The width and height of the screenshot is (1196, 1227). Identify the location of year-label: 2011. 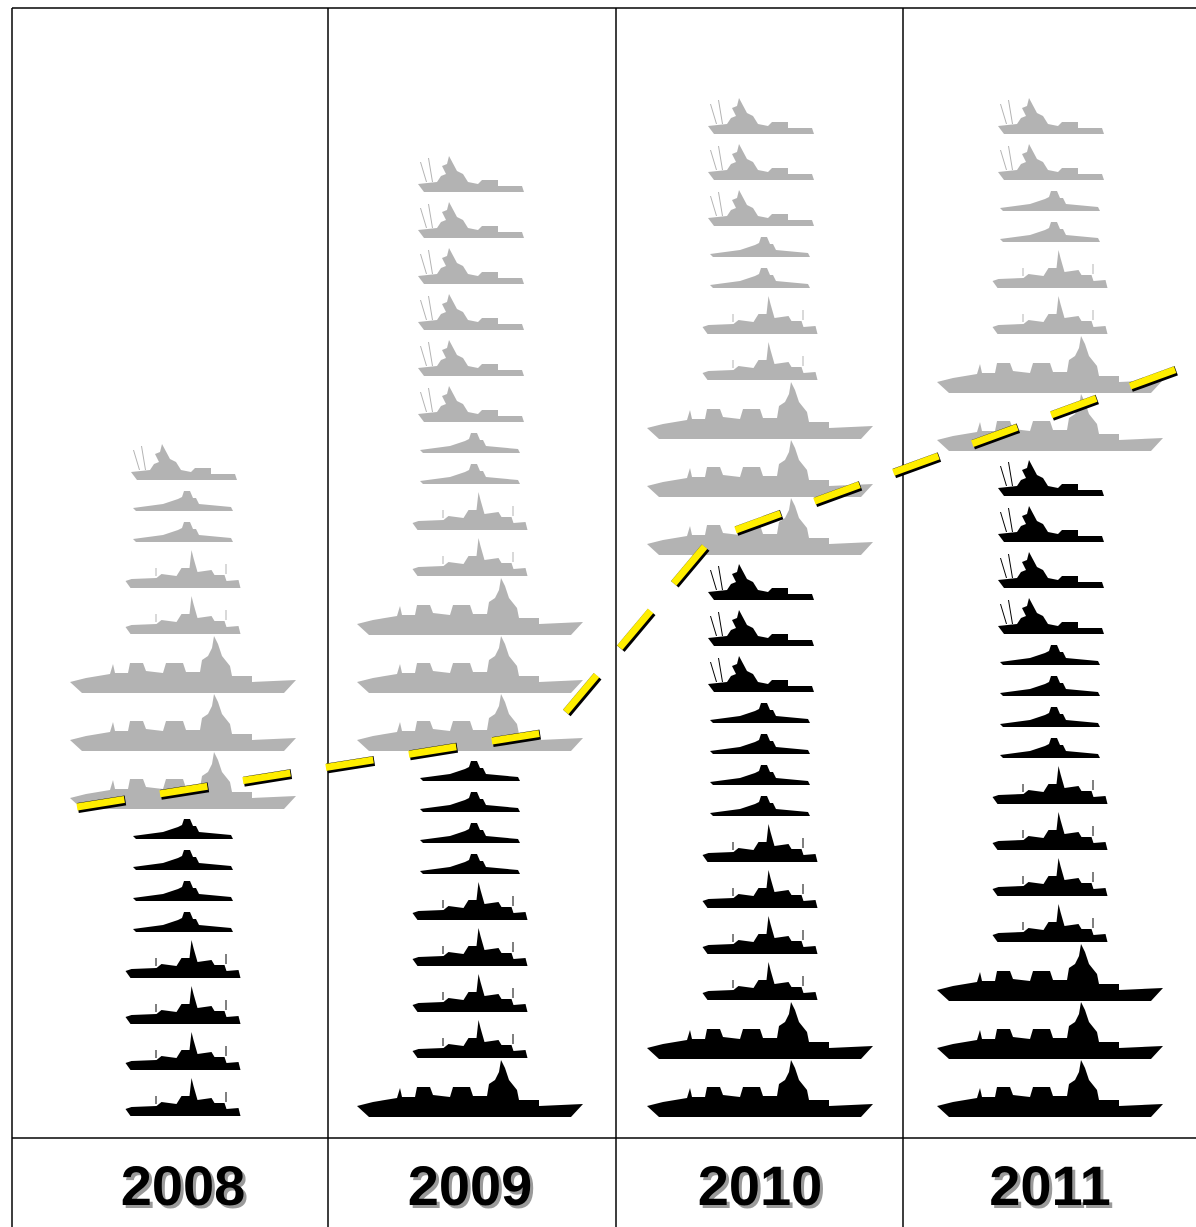
(1050, 1185).